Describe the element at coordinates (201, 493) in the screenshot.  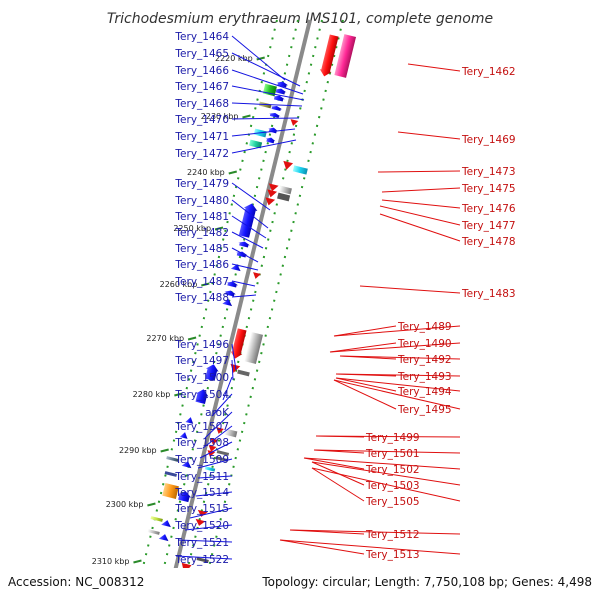
I see `gene-label-forward: Tery_1514` at that location.